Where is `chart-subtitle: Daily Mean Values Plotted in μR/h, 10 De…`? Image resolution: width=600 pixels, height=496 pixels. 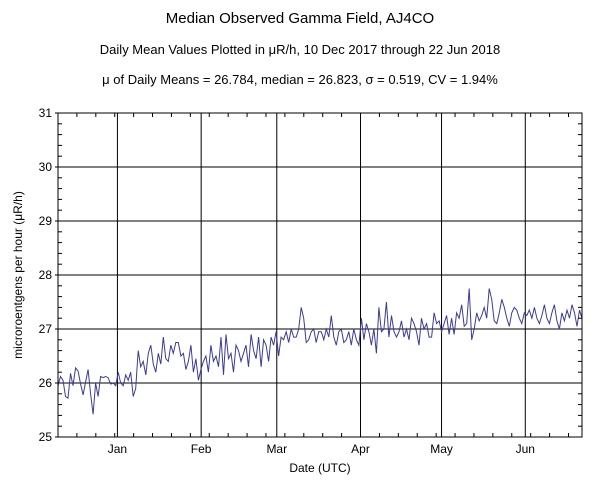 chart-subtitle: Daily Mean Values Plotted in μR/h, 10 De… is located at coordinates (300, 49).